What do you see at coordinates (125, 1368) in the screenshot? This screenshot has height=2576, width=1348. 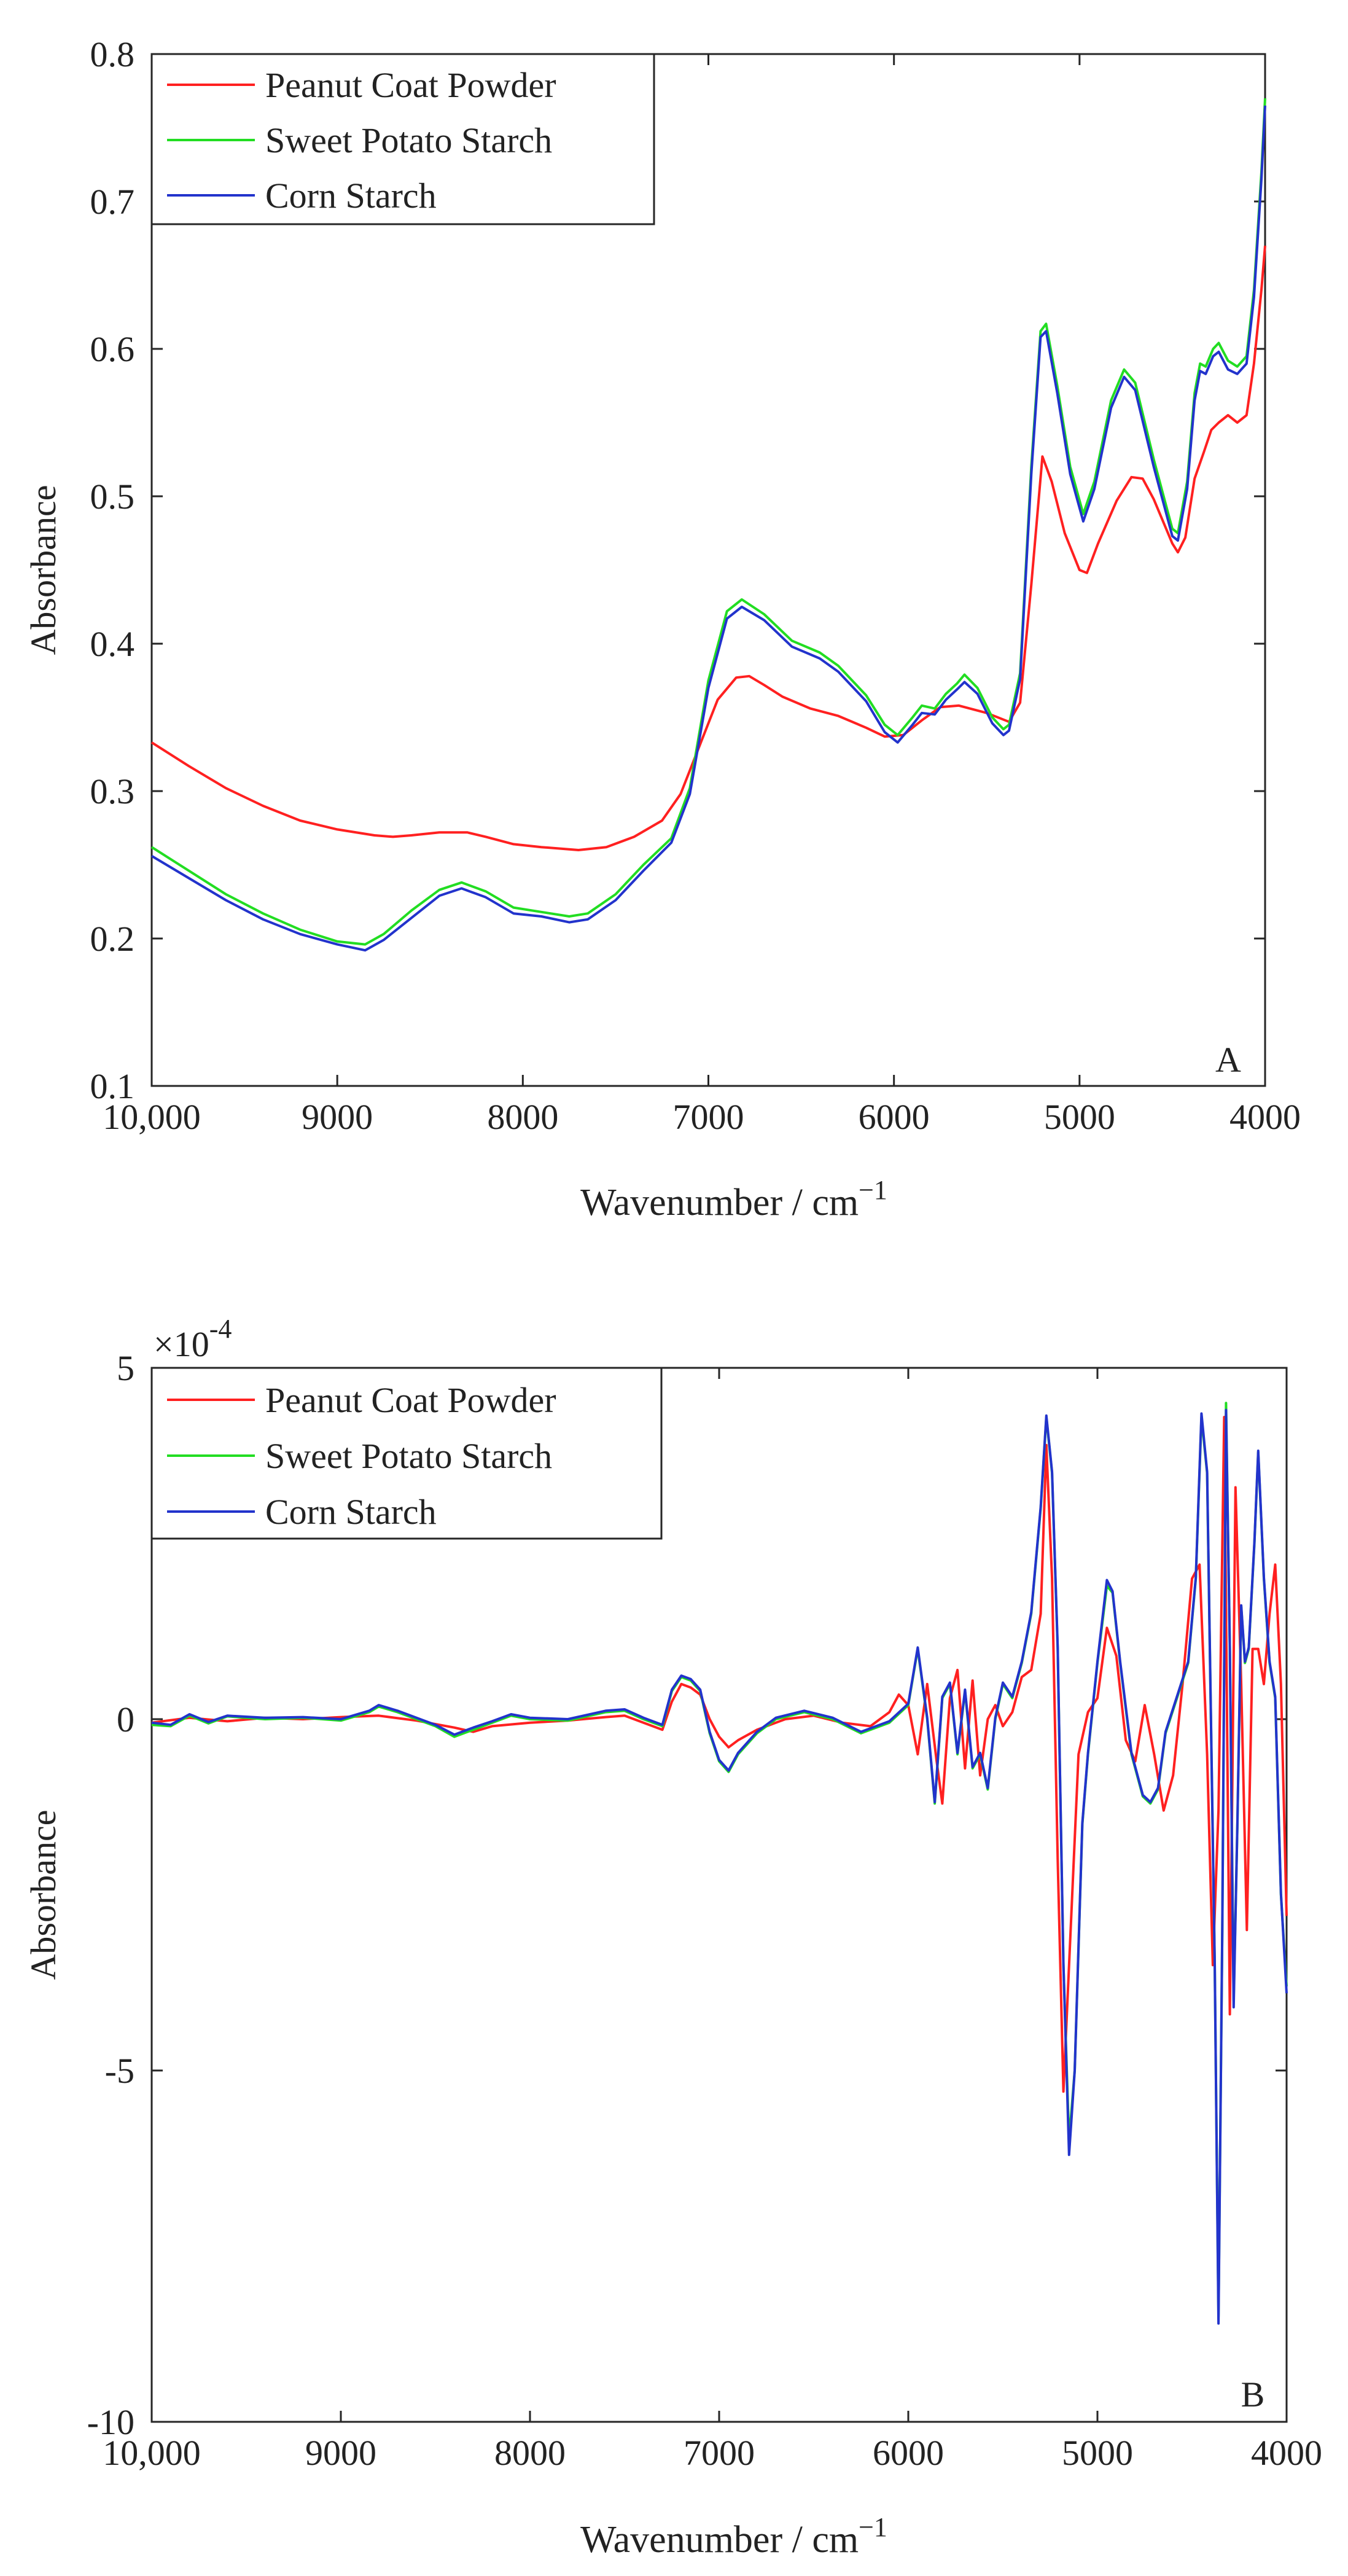 I see `y-tick-label: 5` at bounding box center [125, 1368].